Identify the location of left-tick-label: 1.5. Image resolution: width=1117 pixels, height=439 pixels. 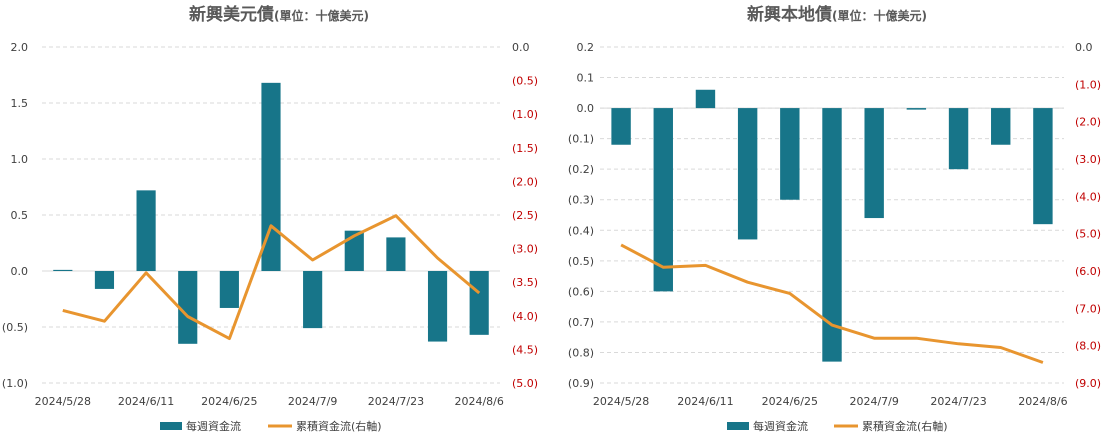
(20, 103).